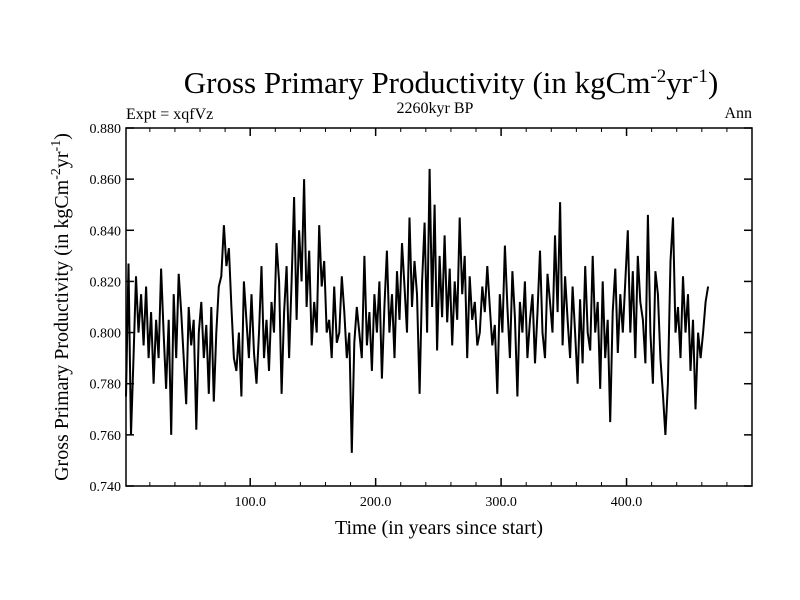 The width and height of the screenshot is (800, 600). Describe the element at coordinates (106, 282) in the screenshot. I see `y-tick-label: 0.820` at that location.